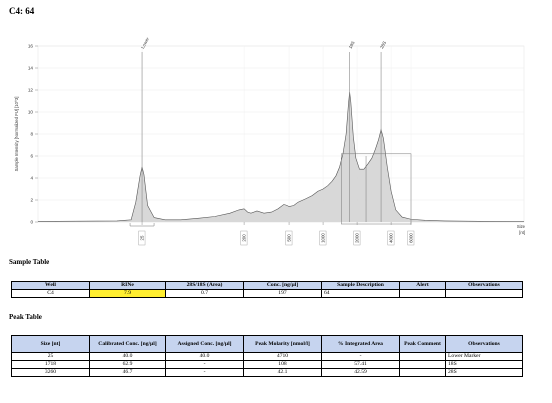 The height and width of the screenshot is (403, 552). Describe the element at coordinates (484, 285) in the screenshot. I see `sample-table-header-cell: Observations` at that location.